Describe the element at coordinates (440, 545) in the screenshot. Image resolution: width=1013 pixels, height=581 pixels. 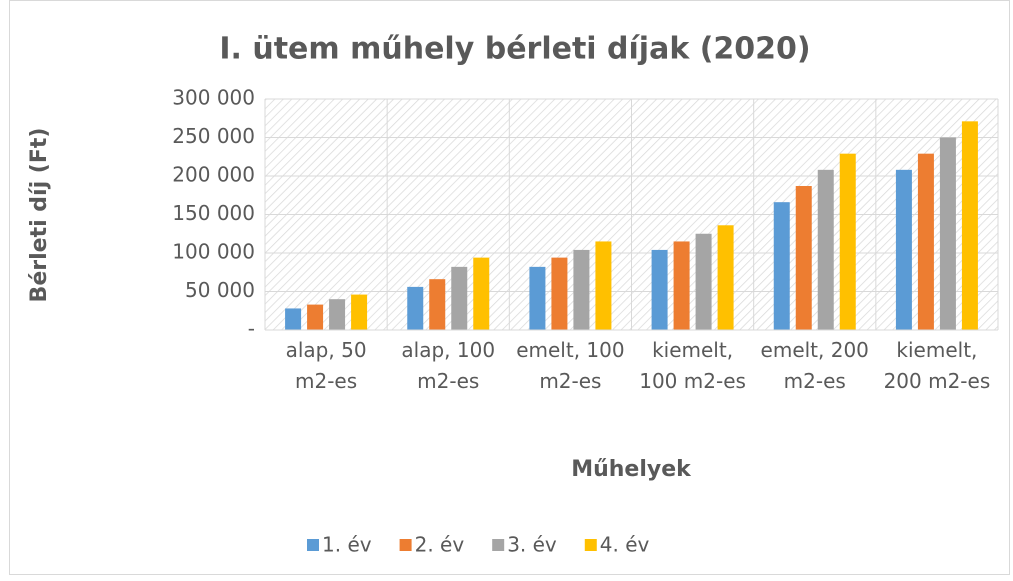
I see `legend-label: 2. év` at that location.